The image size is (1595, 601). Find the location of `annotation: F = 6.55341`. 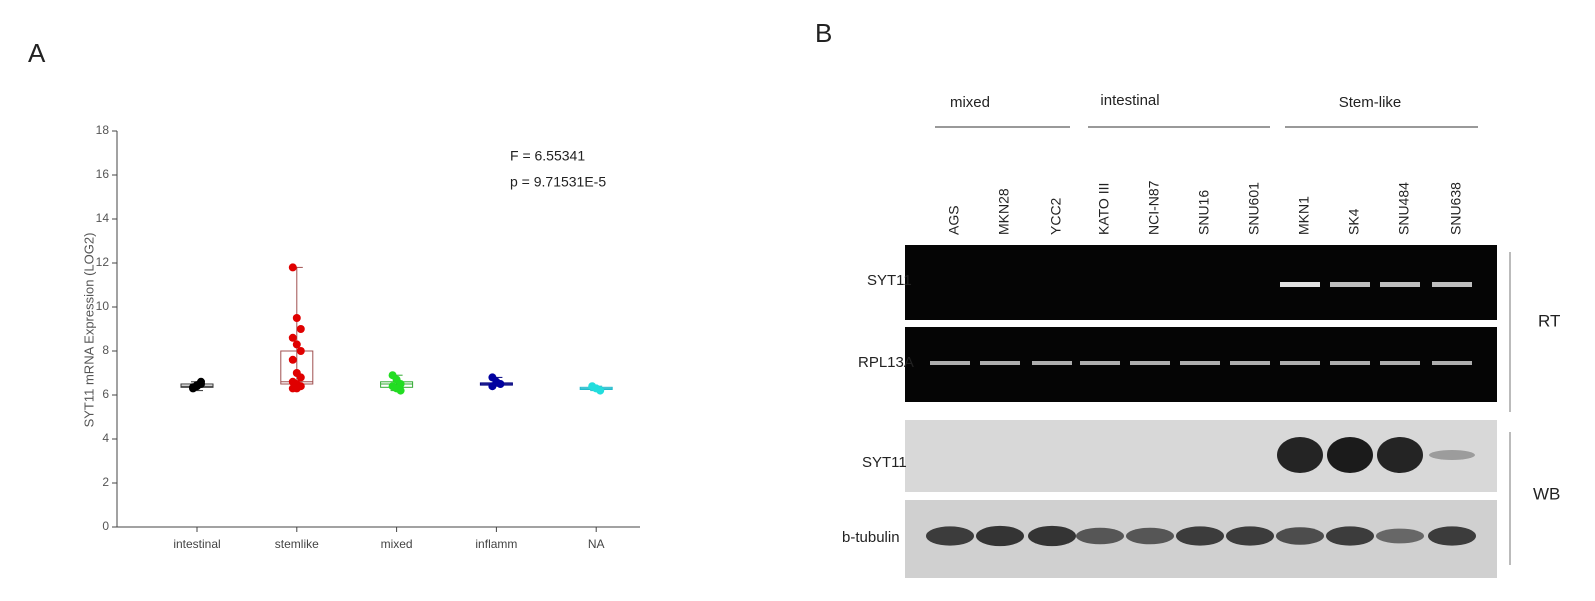

annotation: F = 6.55341 is located at coordinates (547, 156).